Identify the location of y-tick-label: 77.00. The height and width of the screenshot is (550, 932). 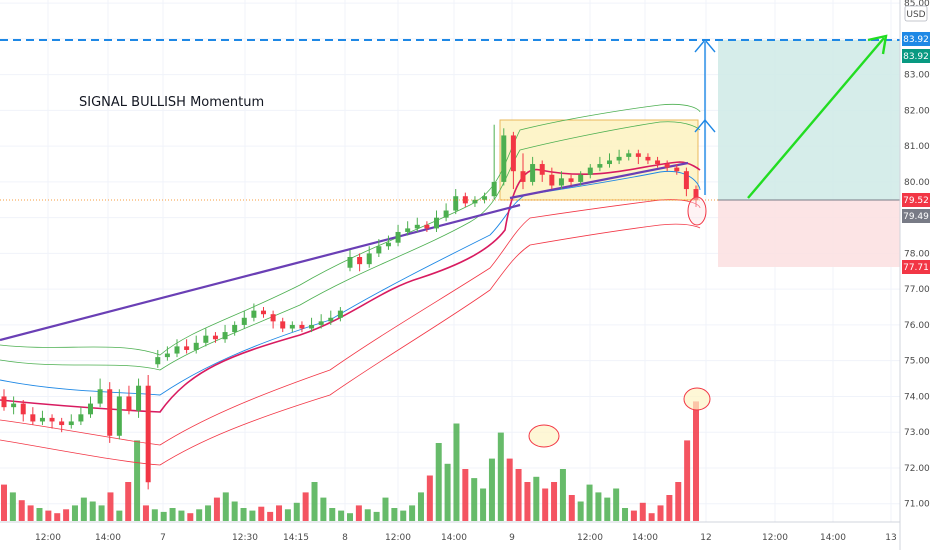
(917, 290).